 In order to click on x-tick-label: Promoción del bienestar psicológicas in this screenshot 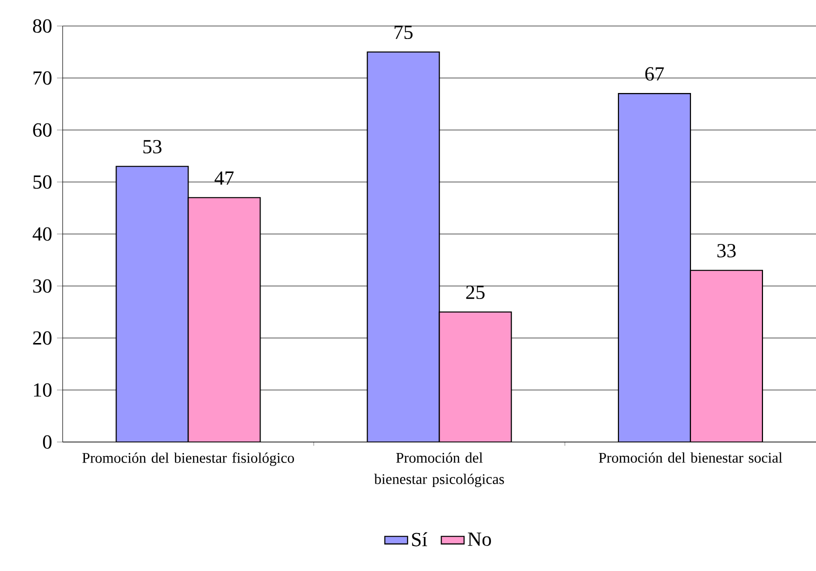, I will do `click(439, 470)`.